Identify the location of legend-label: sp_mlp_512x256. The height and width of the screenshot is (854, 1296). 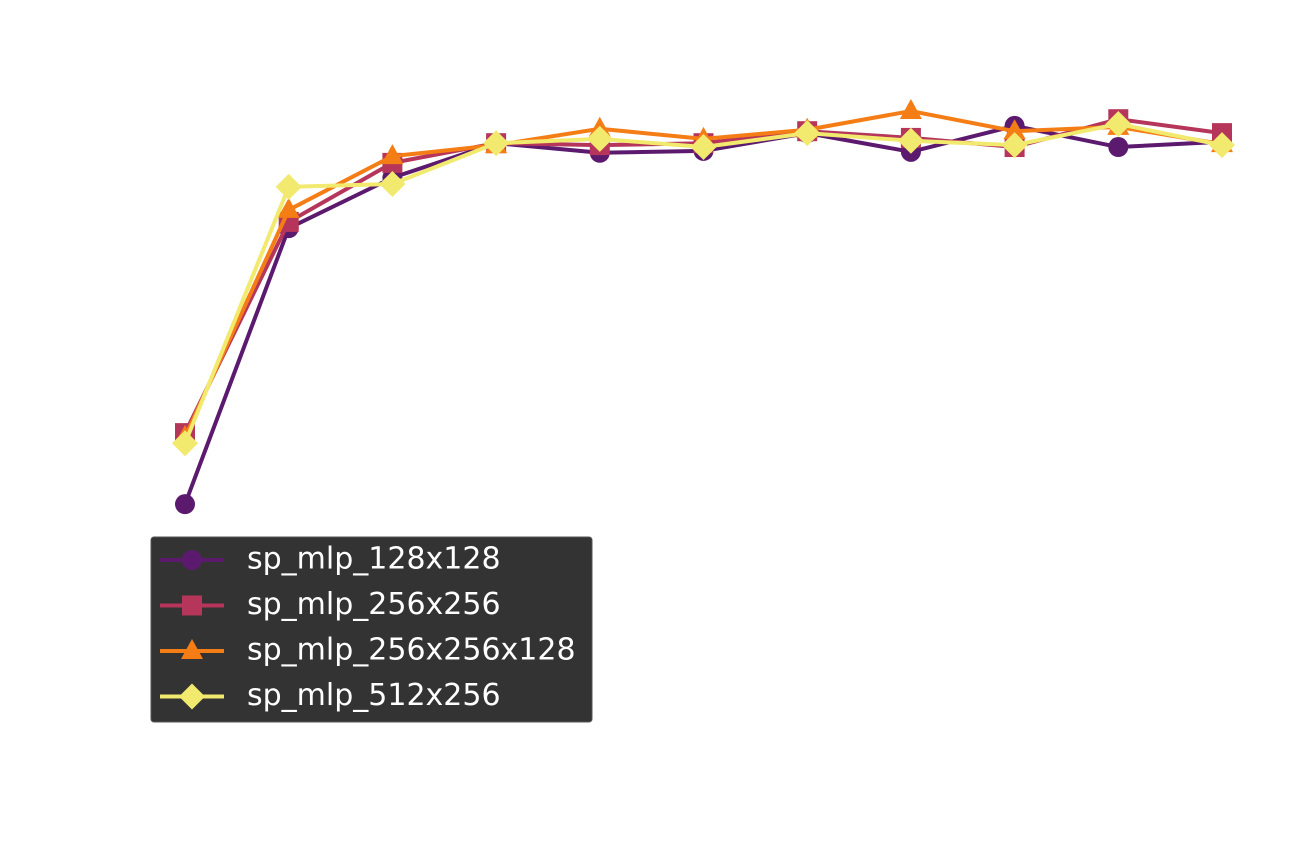
(374, 695).